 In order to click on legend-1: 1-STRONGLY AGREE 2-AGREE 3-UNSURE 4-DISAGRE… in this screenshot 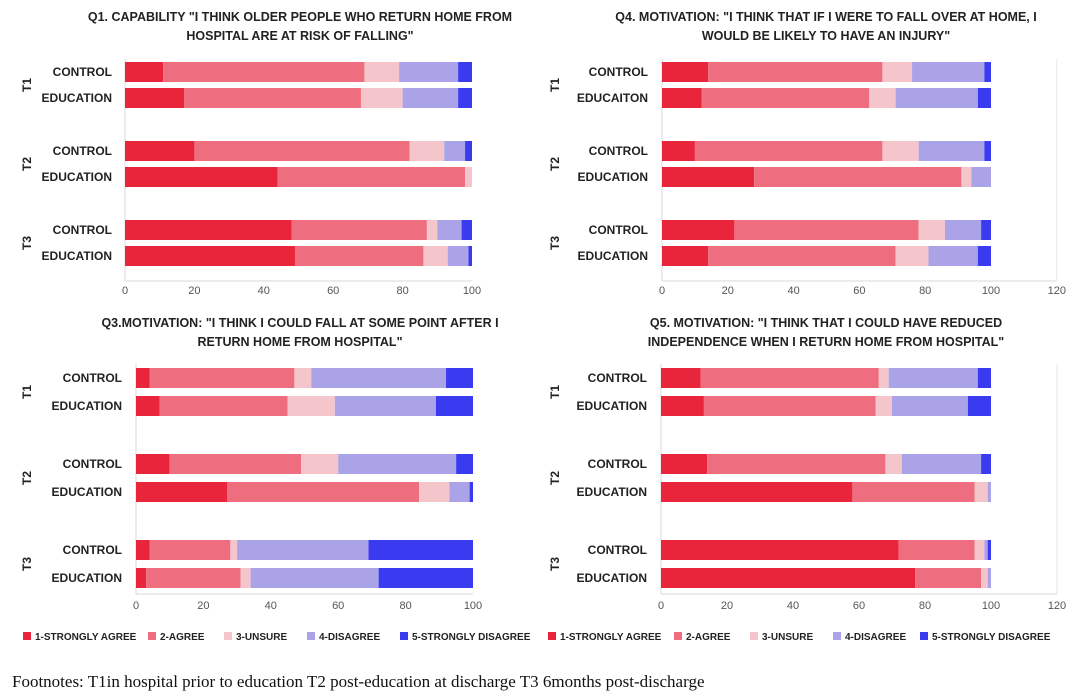, I will do `click(277, 637)`.